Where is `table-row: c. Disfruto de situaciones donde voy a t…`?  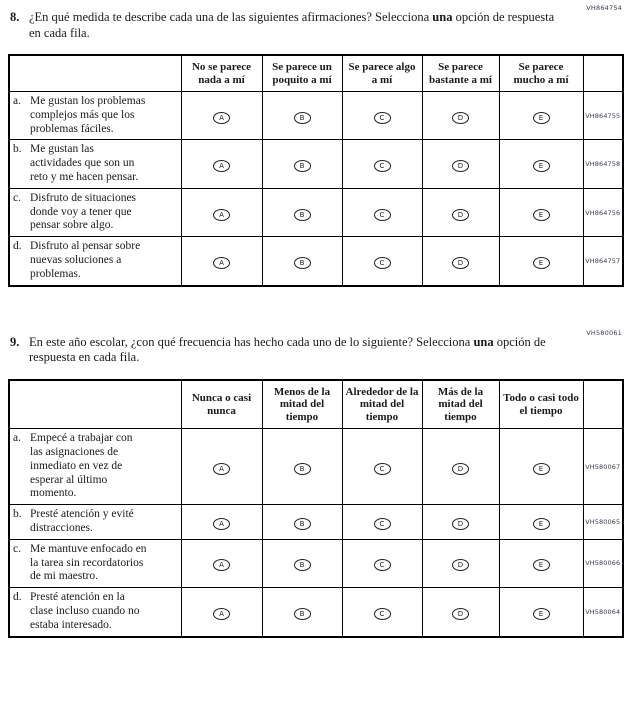 table-row: c. Disfruto de situaciones donde voy a t… is located at coordinates (316, 212).